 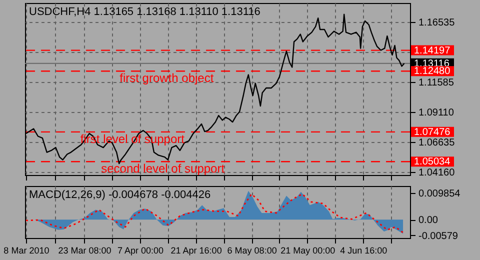 I want to click on ref-line-label: 1.12480, so click(x=432, y=72).